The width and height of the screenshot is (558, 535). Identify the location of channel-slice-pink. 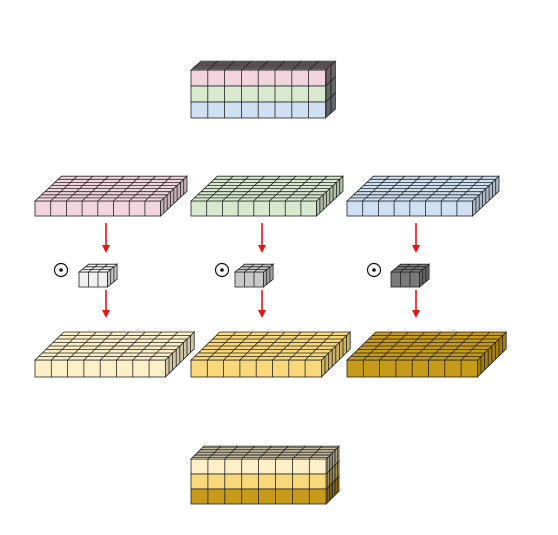
(111, 196).